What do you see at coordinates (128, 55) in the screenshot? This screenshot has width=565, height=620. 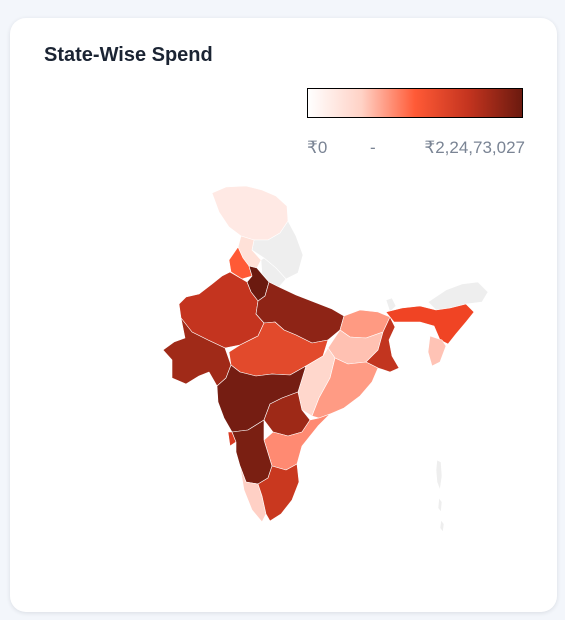 I see `card-title: State-Wise Spend` at bounding box center [128, 55].